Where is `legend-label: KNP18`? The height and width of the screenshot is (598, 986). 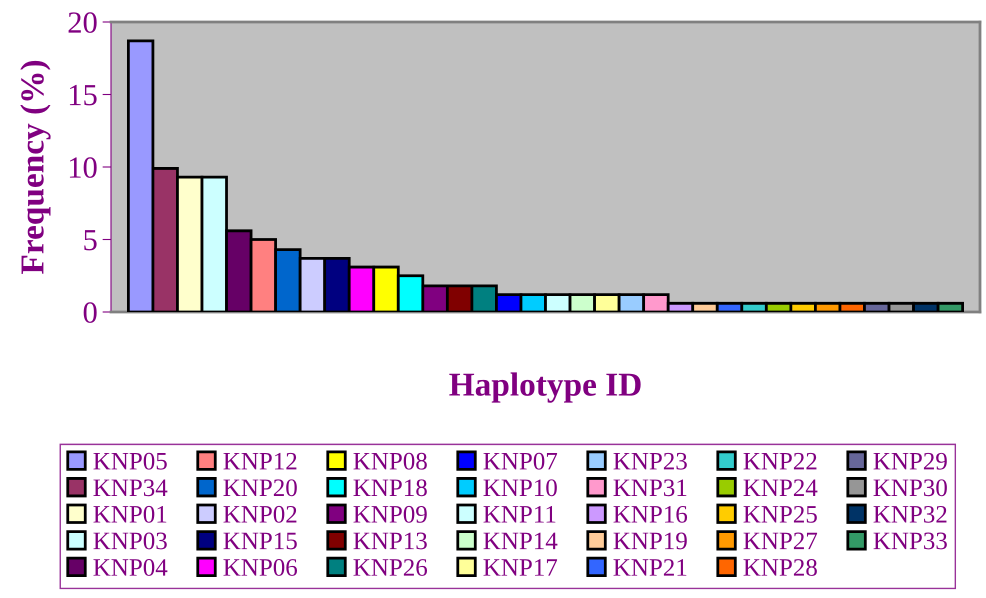 legend-label: KNP18 is located at coordinates (390, 487).